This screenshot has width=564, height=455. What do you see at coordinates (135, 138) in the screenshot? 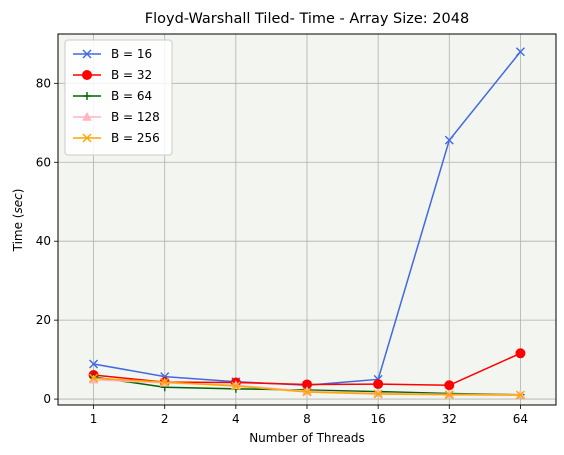
I see `legend-label: B = 256` at bounding box center [135, 138].